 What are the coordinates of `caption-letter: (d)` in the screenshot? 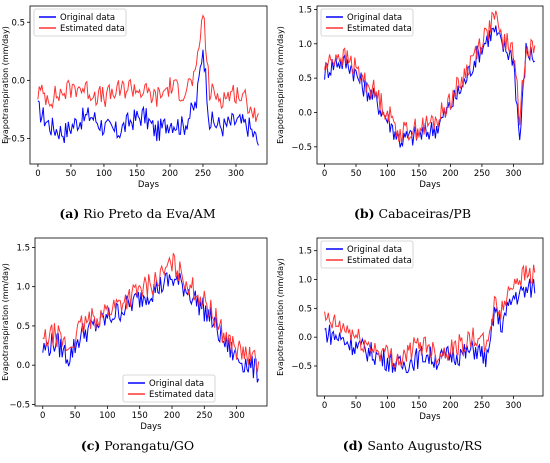 It's located at (353, 445).